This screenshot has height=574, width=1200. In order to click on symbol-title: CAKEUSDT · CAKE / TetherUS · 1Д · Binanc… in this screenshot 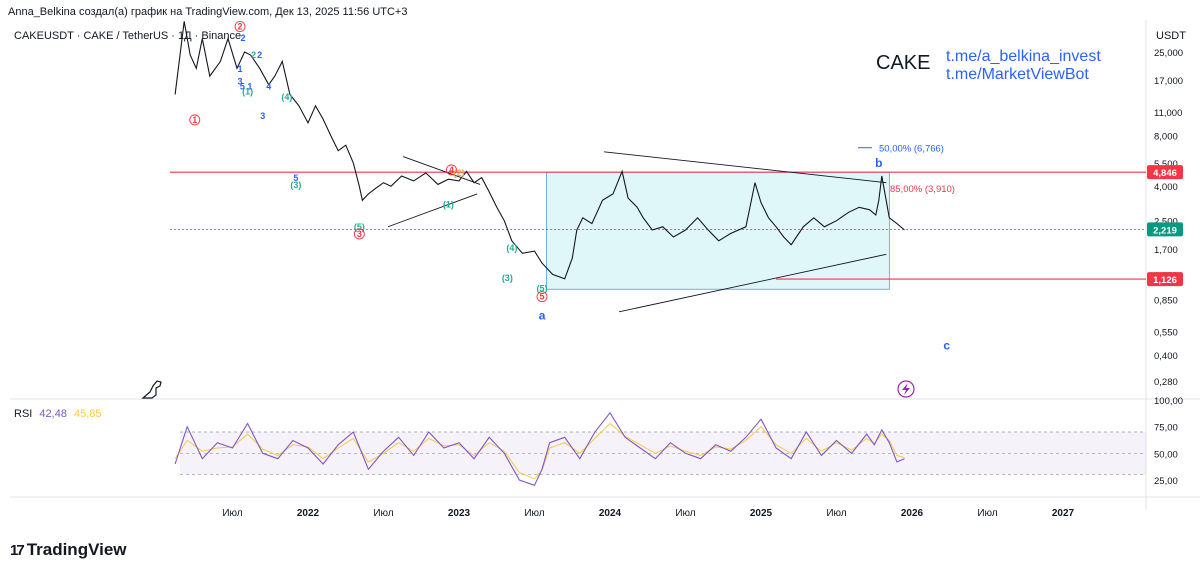, I will do `click(128, 36)`.